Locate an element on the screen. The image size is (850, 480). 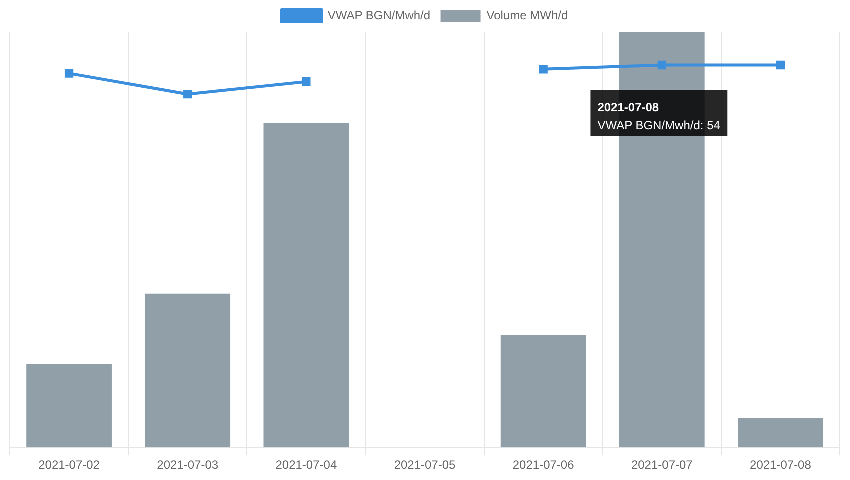
x-tick-label: 2021-07-03 is located at coordinates (188, 465).